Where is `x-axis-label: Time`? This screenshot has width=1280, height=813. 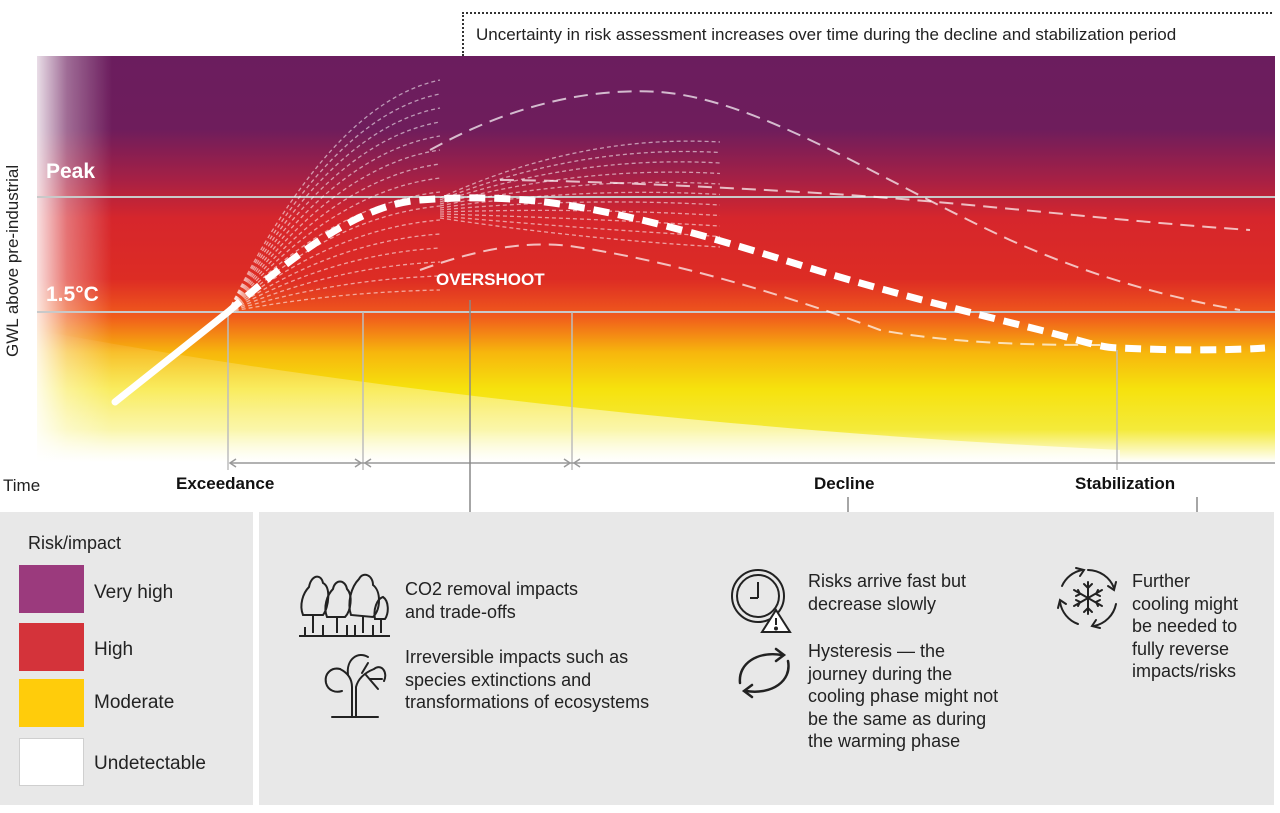 x-axis-label: Time is located at coordinates (22, 485).